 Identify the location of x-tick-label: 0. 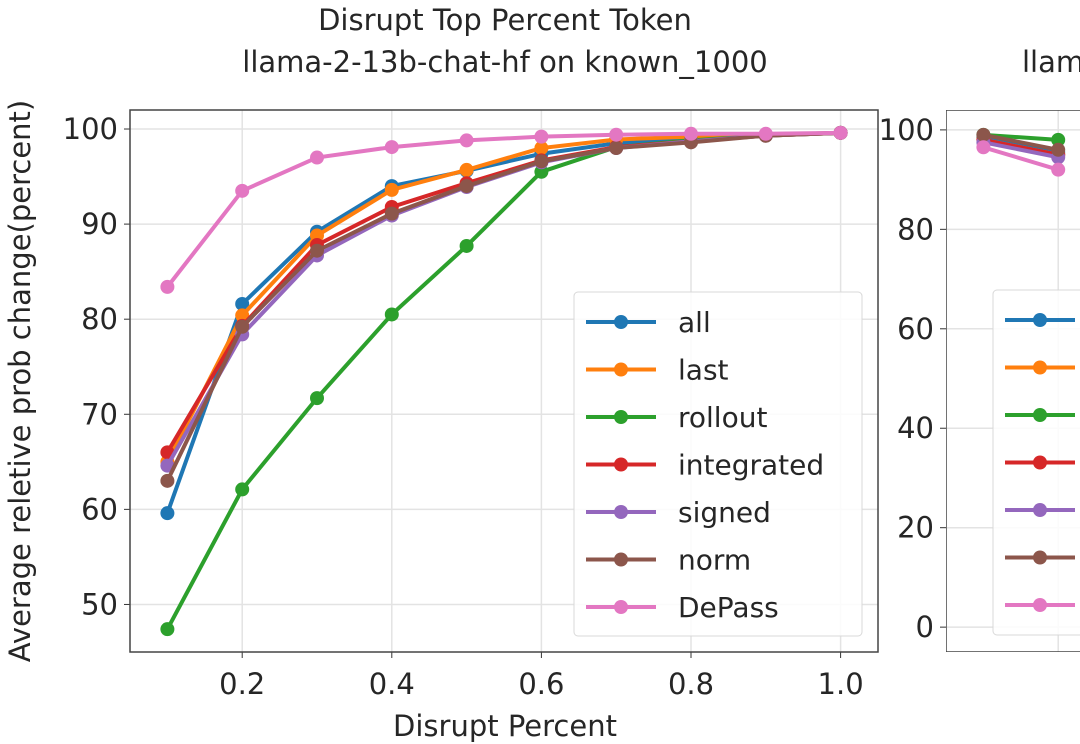
(1058, 684).